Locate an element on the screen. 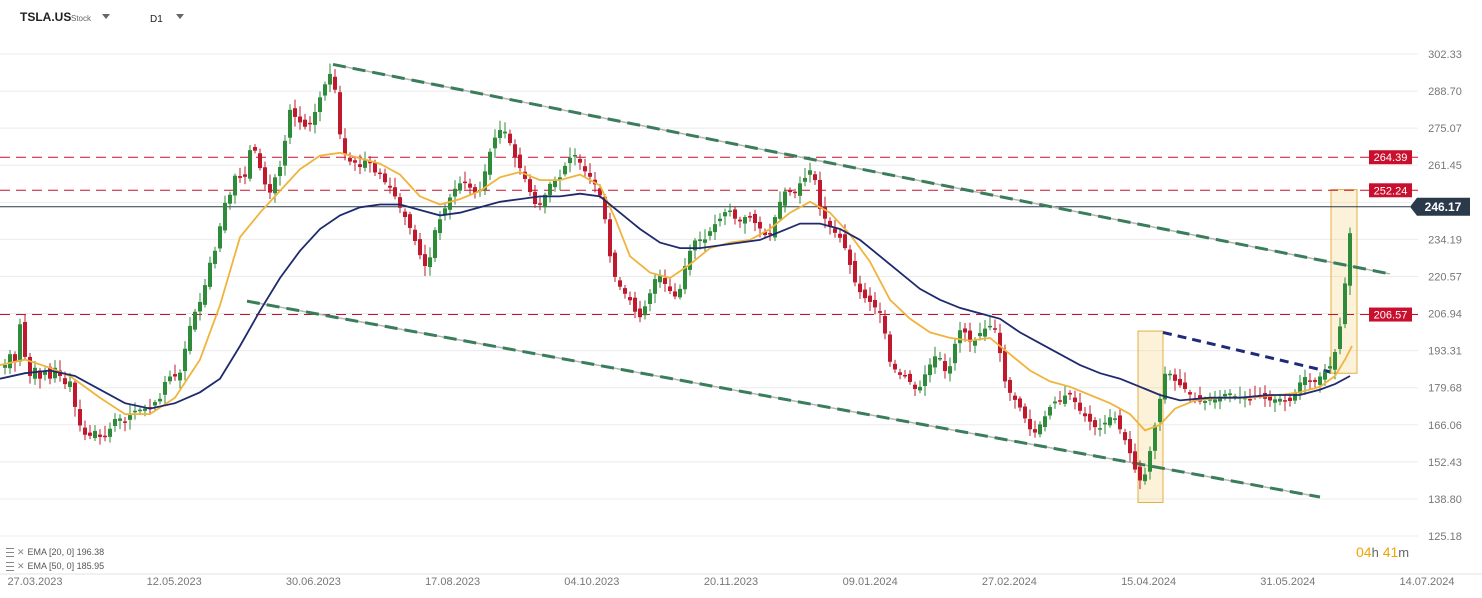  interval-dropdown-icon is located at coordinates (180, 16).